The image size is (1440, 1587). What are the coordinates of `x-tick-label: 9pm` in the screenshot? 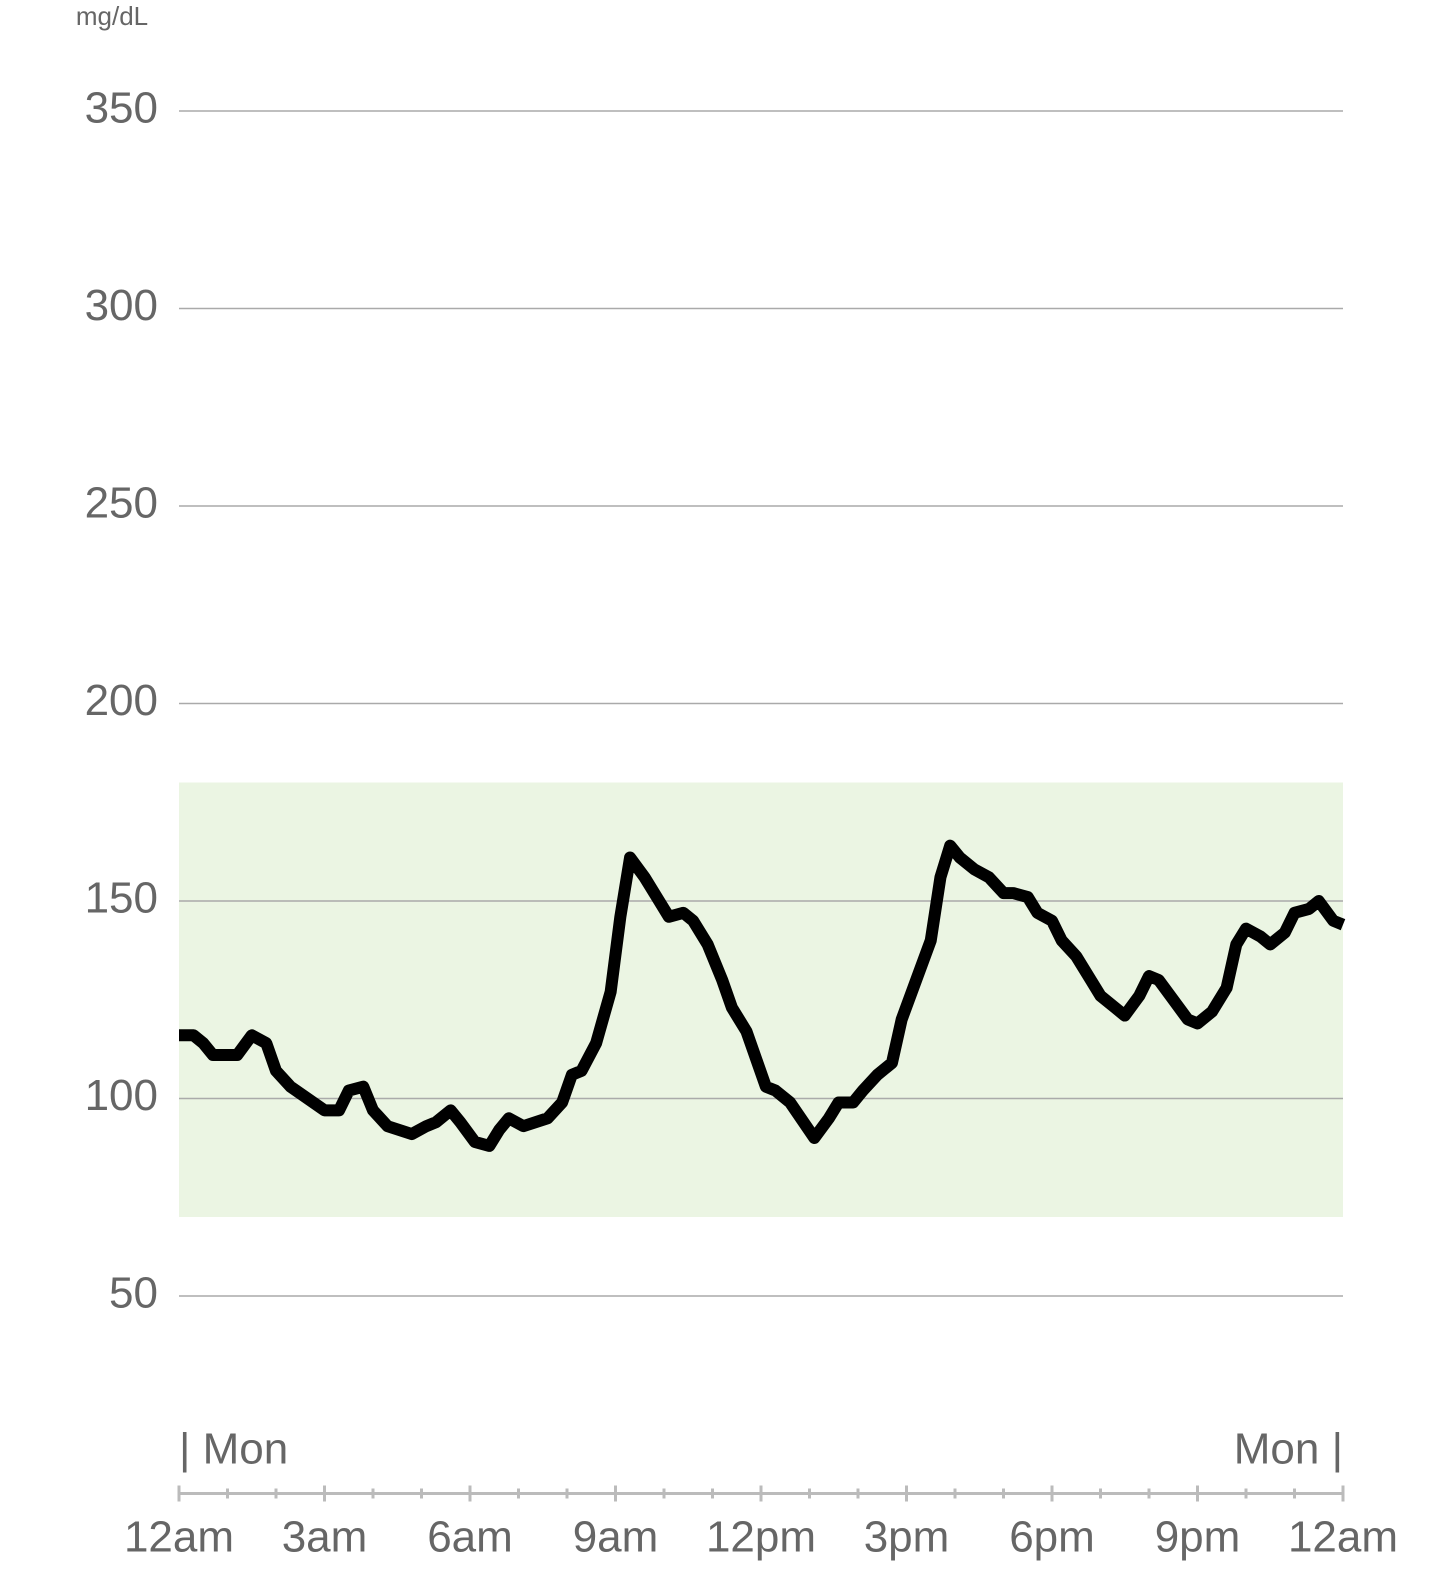 It's located at (1198, 1537).